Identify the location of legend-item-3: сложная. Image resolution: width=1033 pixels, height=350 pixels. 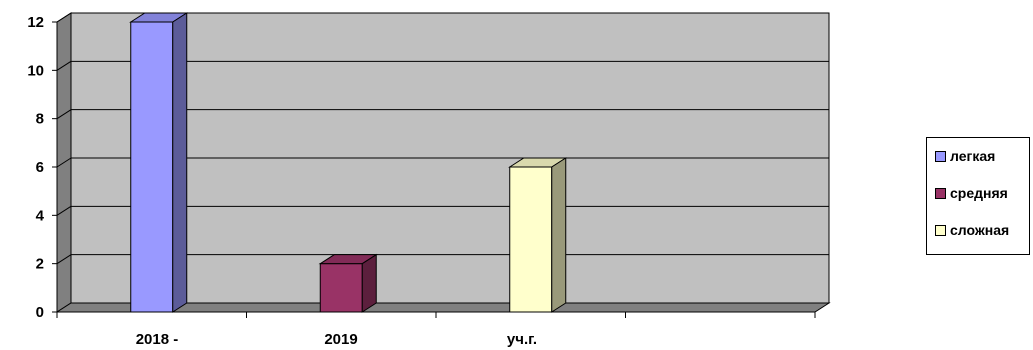
(972, 230).